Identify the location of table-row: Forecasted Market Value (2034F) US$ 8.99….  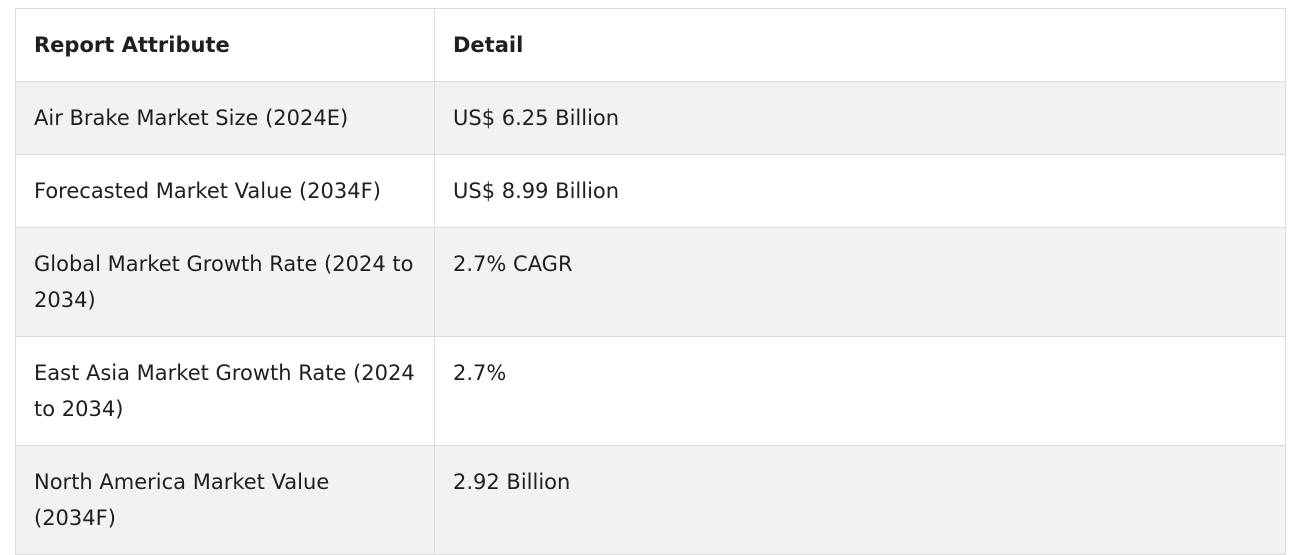
(650, 191).